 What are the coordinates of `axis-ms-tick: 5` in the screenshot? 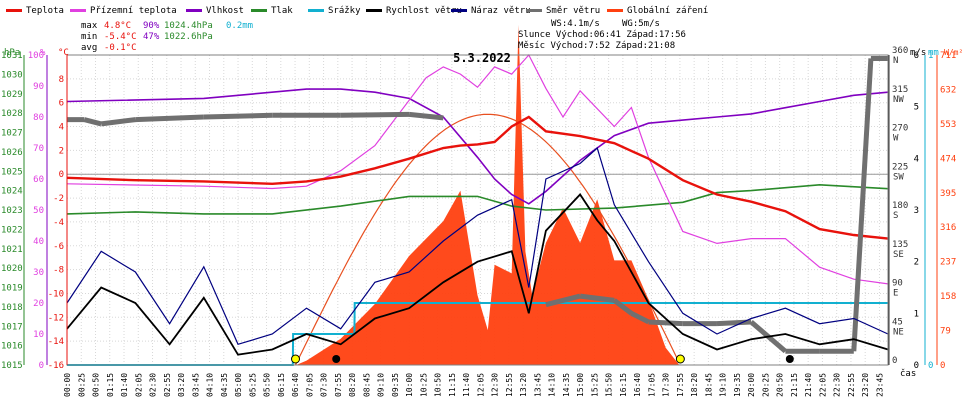 It's located at (916, 108).